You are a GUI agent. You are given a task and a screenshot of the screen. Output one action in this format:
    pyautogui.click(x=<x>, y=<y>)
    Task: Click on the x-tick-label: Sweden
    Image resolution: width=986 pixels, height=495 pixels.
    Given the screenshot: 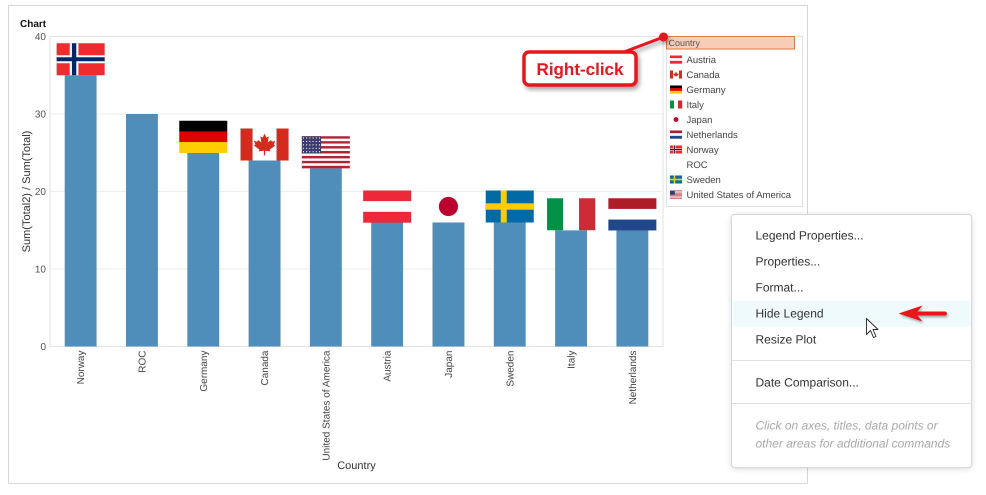 What is the action you would take?
    pyautogui.click(x=510, y=368)
    